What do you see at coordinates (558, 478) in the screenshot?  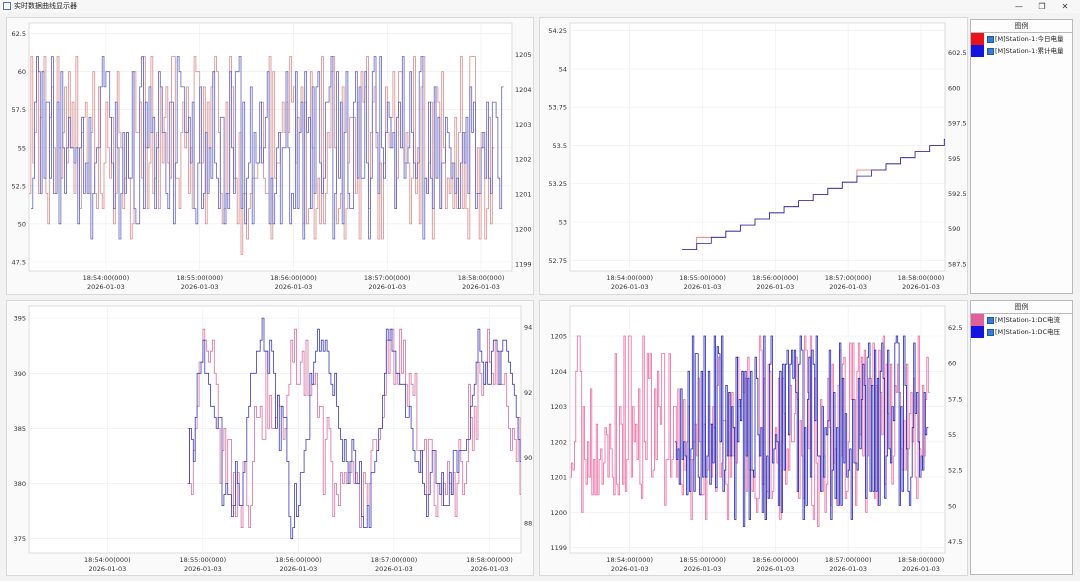 I see `y-left-tick-label: 1201` at bounding box center [558, 478].